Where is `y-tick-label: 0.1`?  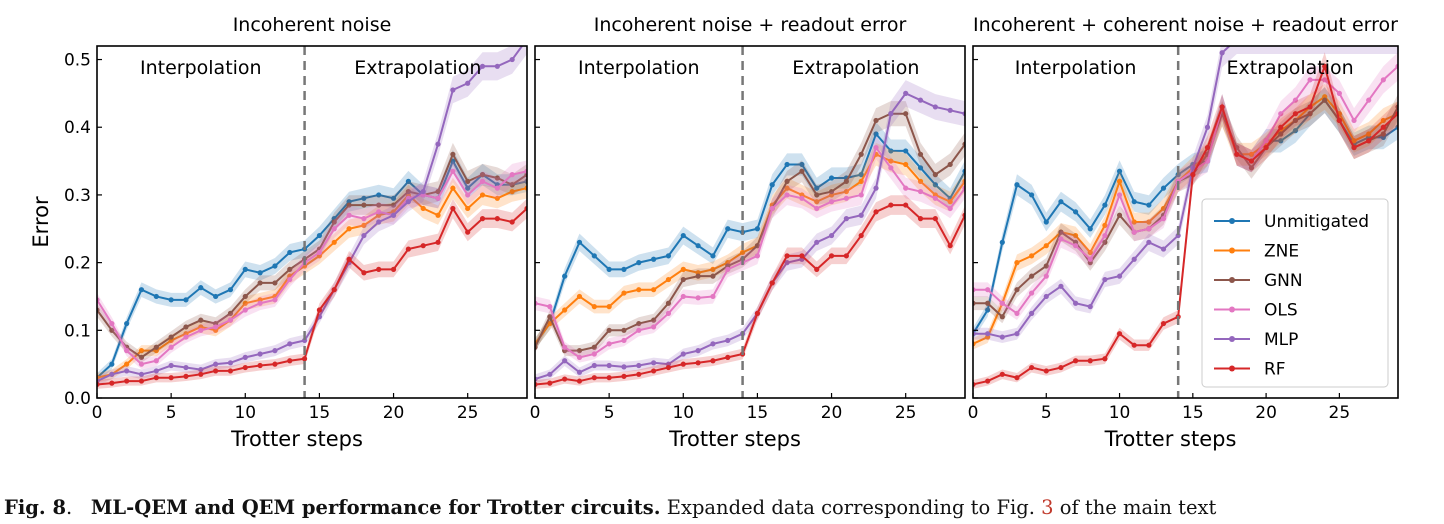
y-tick-label: 0.1 is located at coordinates (77, 331).